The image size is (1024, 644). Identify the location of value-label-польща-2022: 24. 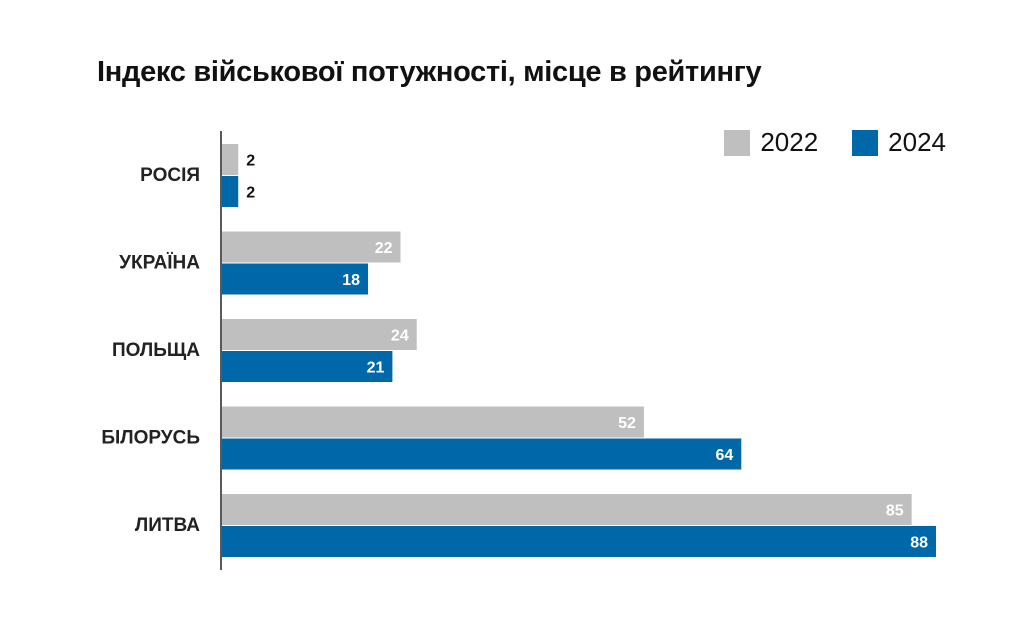
(400, 336).